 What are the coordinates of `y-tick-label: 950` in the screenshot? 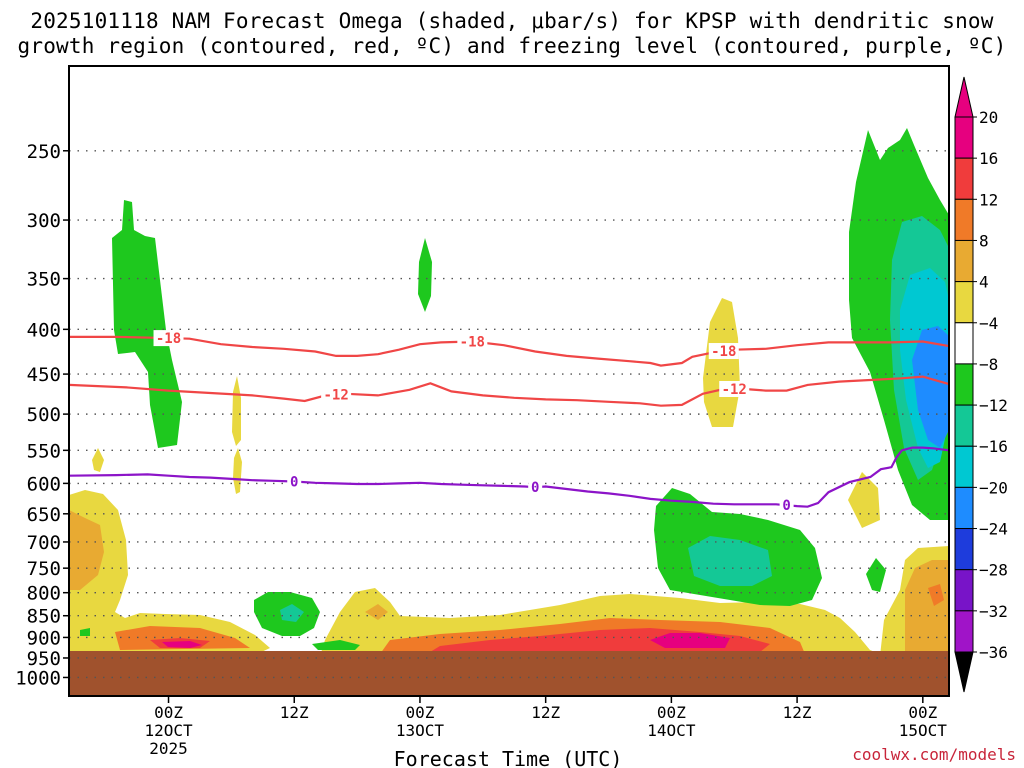 It's located at (44, 659).